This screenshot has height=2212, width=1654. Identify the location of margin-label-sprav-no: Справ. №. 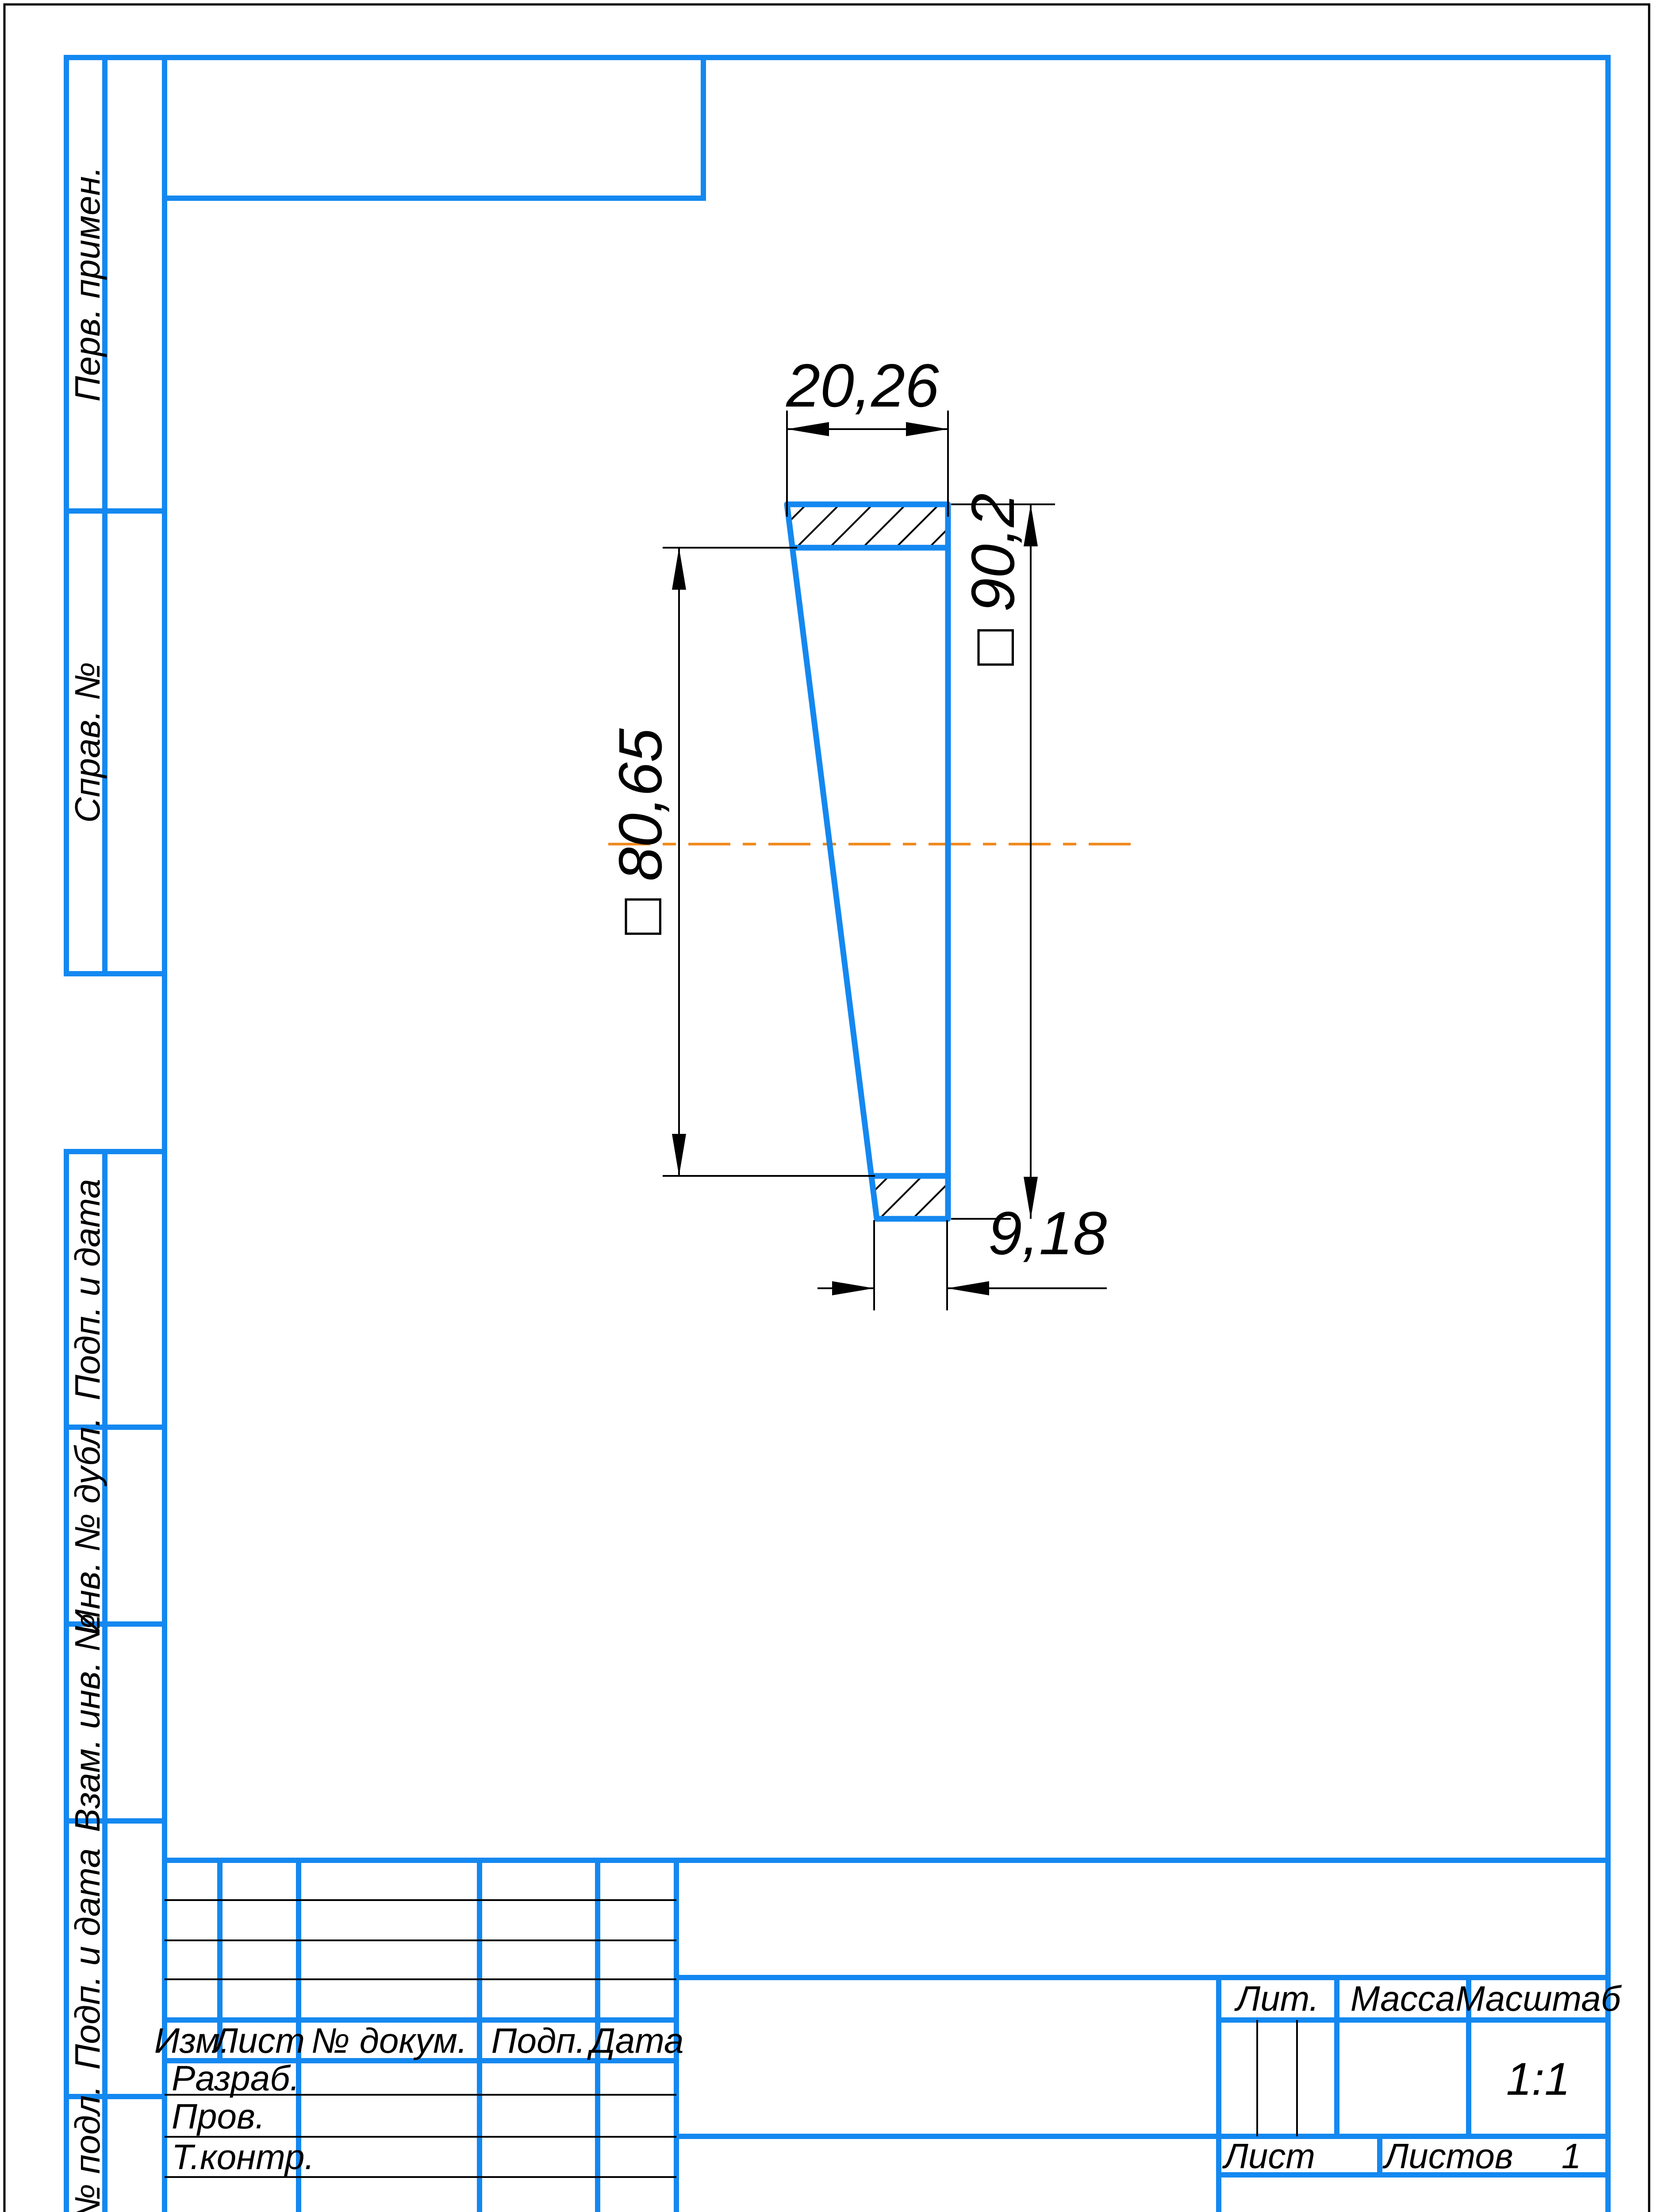
(87, 742).